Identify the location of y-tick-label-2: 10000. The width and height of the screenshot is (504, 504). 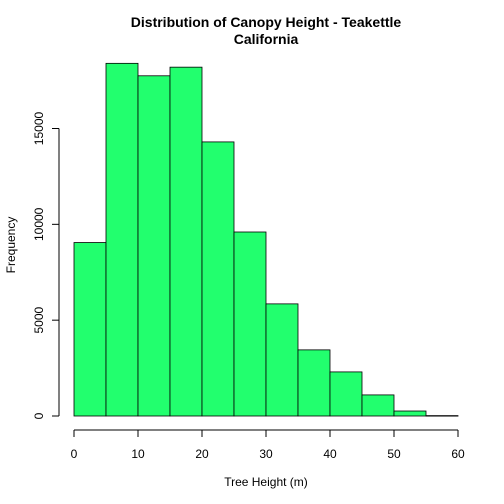
(39, 224).